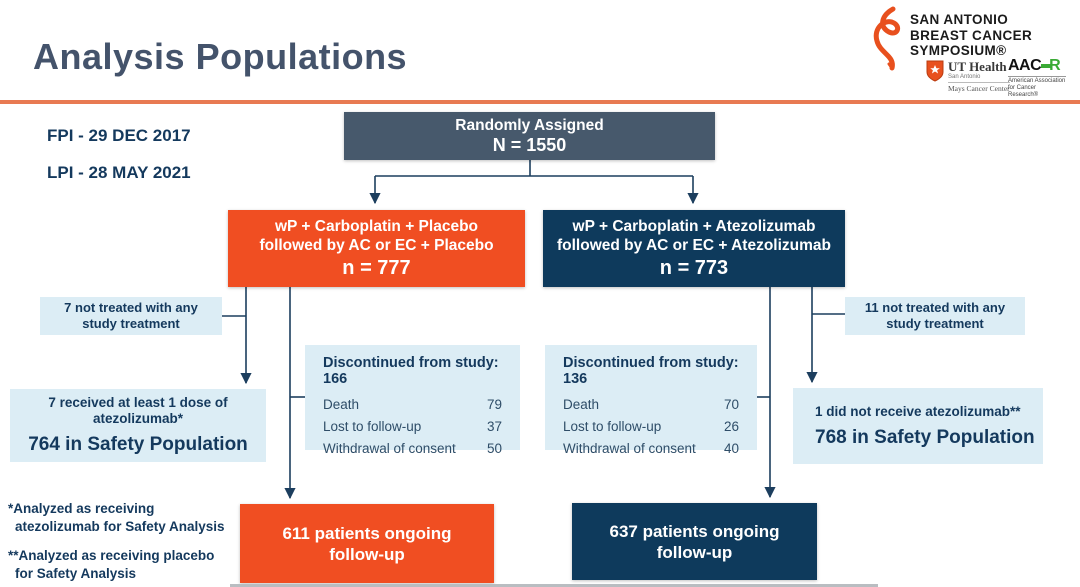 This screenshot has width=1080, height=587. I want to click on atezolizumab-safety-note: 1 did not receive atezolizumab**, so click(918, 411).